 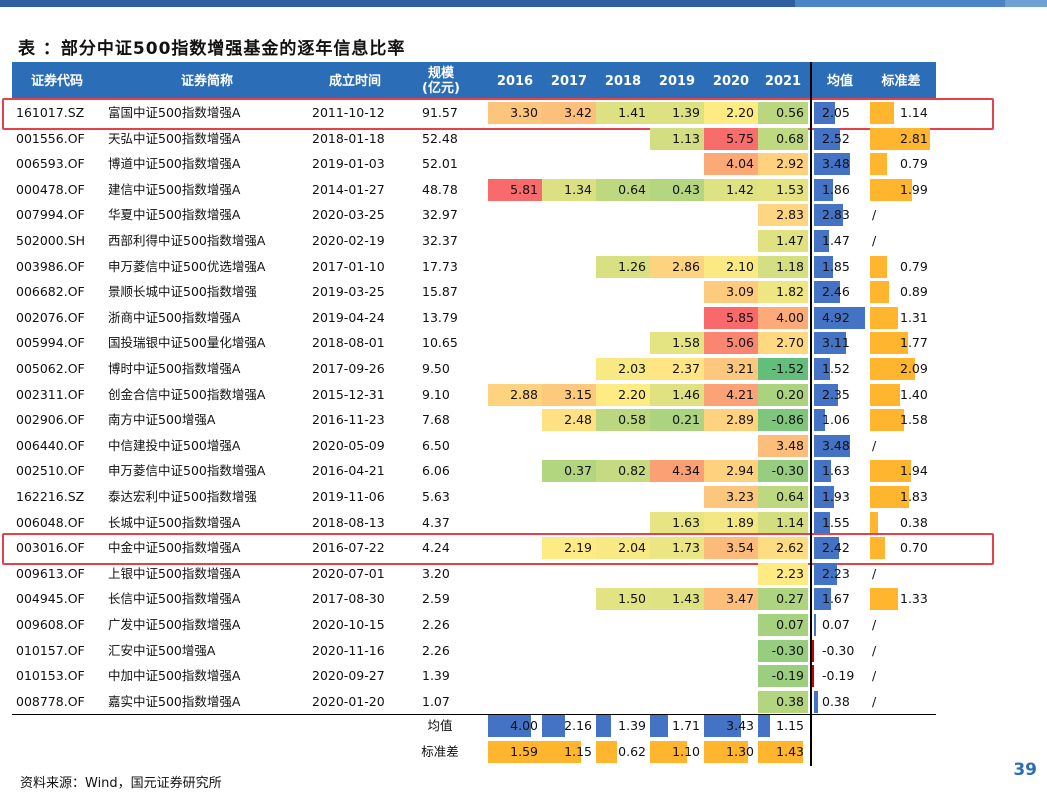 I want to click on cell-name: 景顺长城中证500指数增强, so click(x=182, y=292).